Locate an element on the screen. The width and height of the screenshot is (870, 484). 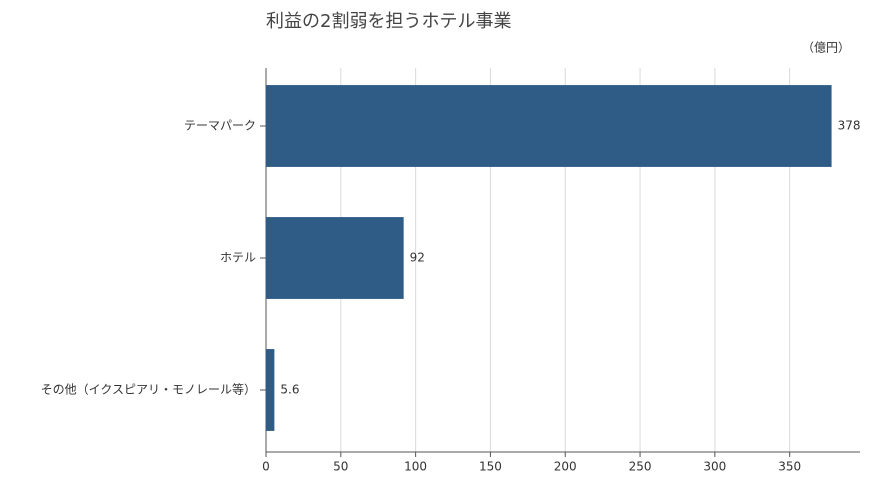
x-tick-label: 0 is located at coordinates (266, 467).